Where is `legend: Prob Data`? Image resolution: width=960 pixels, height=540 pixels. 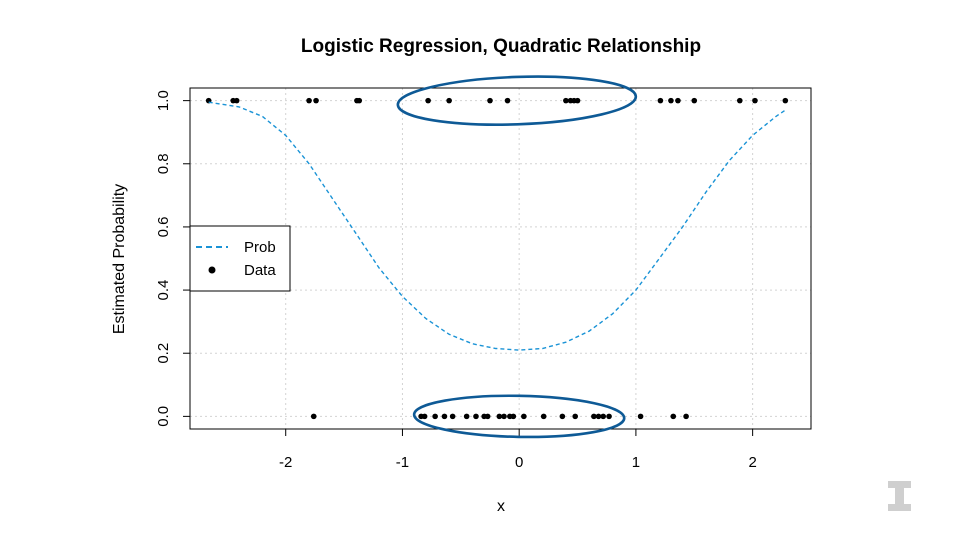 legend: Prob Data is located at coordinates (240, 258).